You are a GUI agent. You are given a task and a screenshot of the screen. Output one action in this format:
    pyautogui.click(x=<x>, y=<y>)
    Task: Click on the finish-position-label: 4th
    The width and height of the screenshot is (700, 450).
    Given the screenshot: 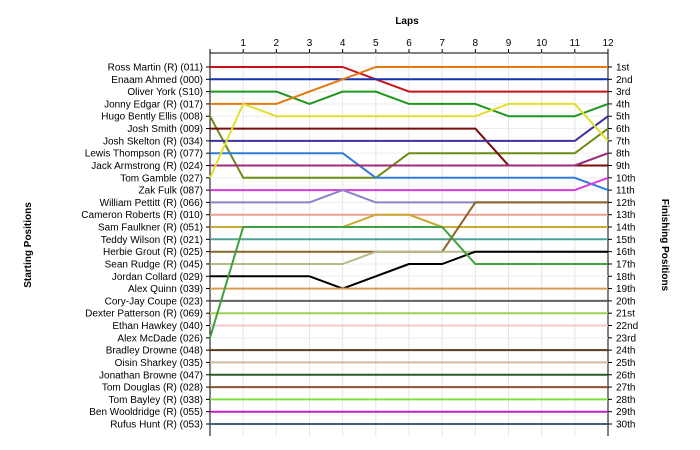 What is the action you would take?
    pyautogui.click(x=623, y=104)
    